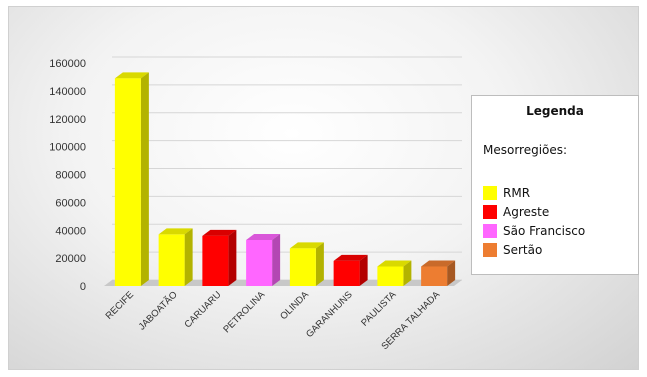 Image resolution: width=647 pixels, height=377 pixels. What do you see at coordinates (67, 92) in the screenshot?
I see `y-tick-label: 140000` at bounding box center [67, 92].